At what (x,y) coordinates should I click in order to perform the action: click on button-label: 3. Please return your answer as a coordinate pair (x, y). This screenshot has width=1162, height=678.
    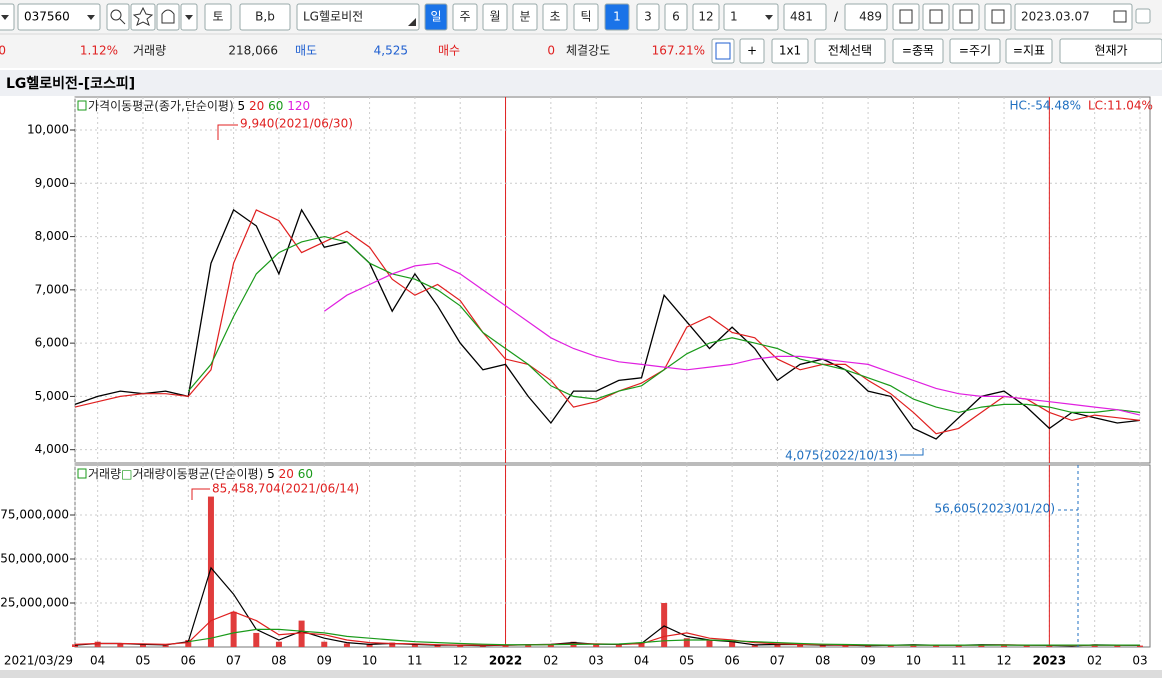
    Looking at the image, I should click on (648, 17).